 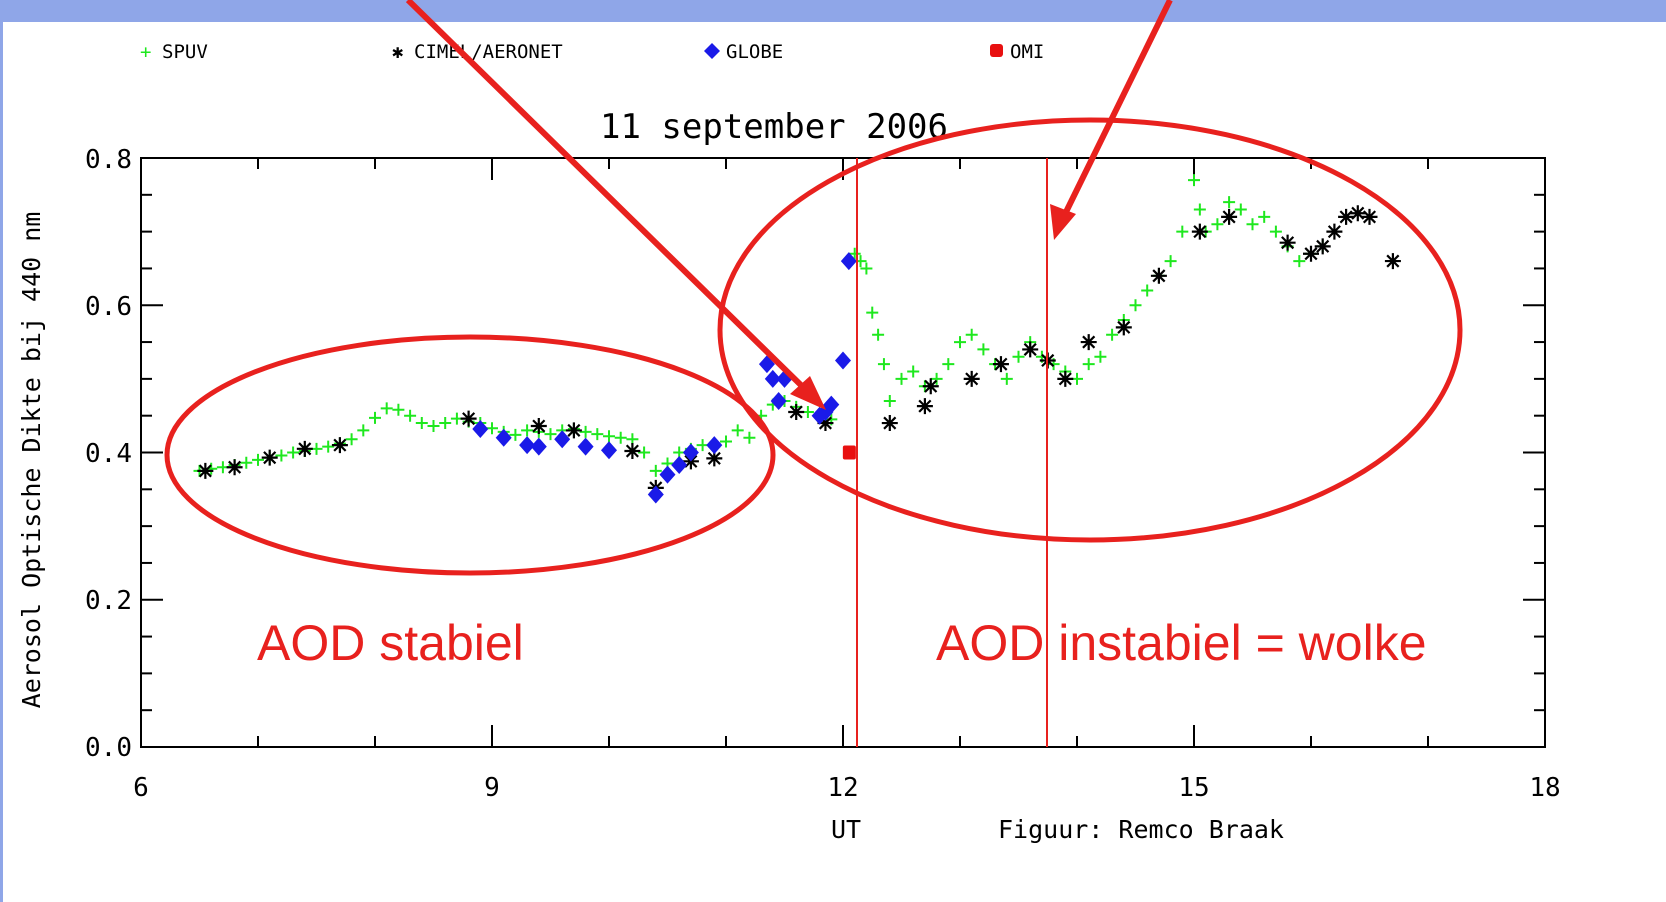 What do you see at coordinates (470, 455) in the screenshot?
I see `stable-region-ellipse` at bounding box center [470, 455].